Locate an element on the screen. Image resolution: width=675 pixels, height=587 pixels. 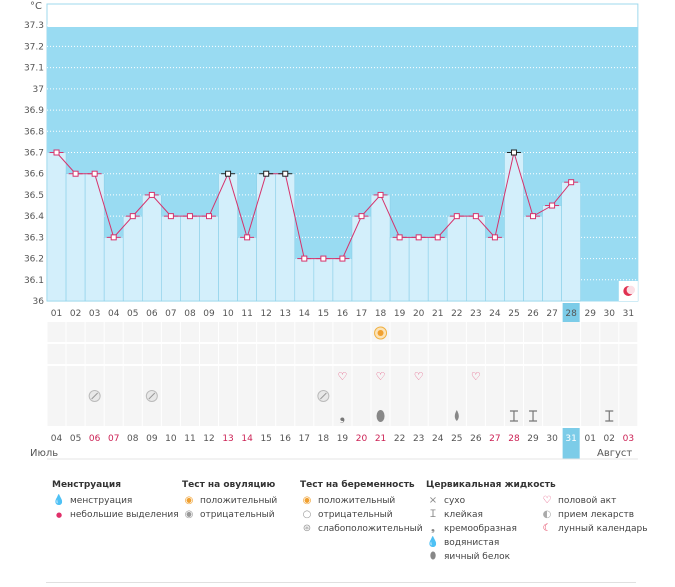
legend-item: ○ отрицательный is located at coordinates (361, 515).